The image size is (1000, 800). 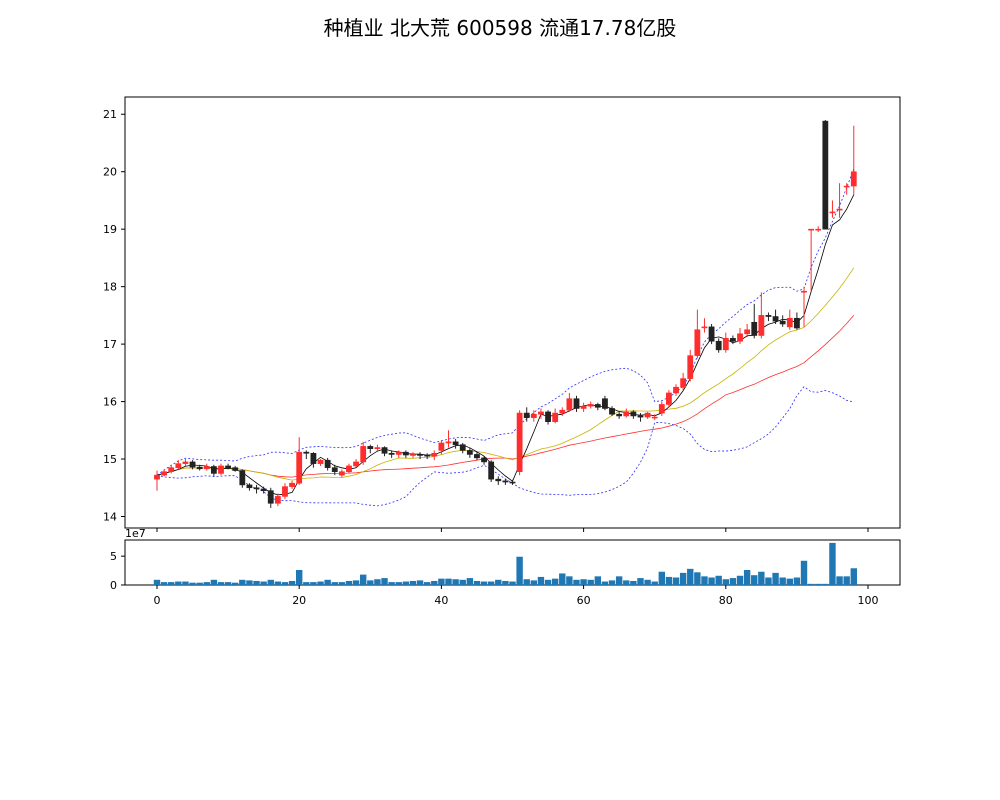 I want to click on volume-y-tick-label: 0, so click(x=113, y=585).